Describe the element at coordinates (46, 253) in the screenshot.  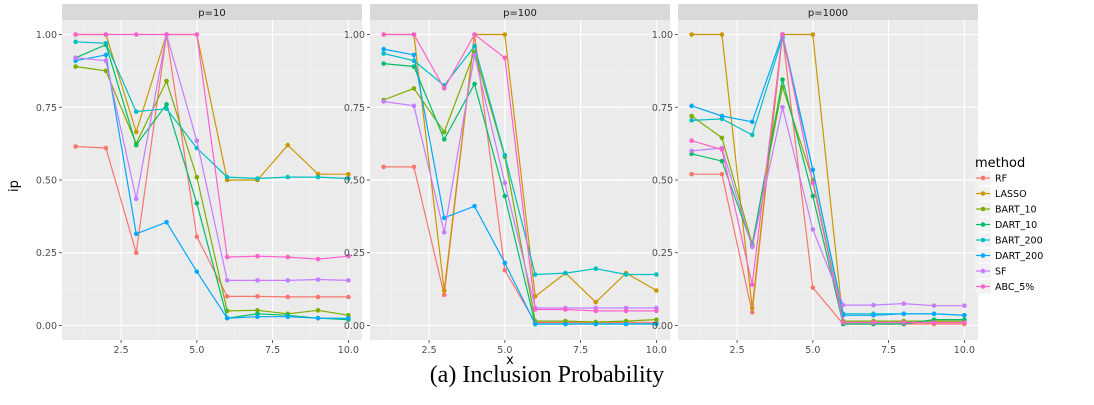
I see `y-tick-label: 0.25` at that location.